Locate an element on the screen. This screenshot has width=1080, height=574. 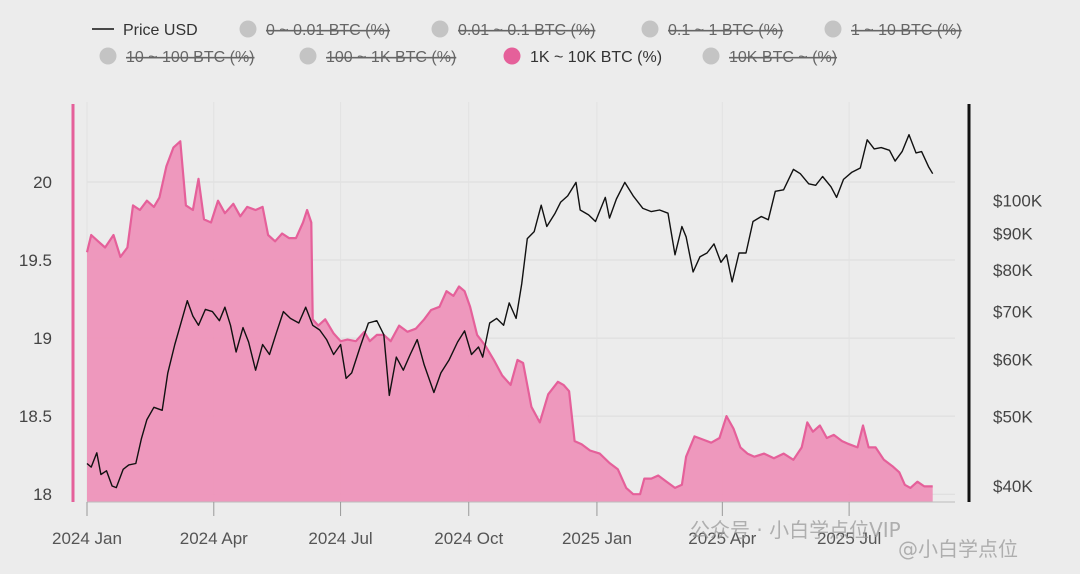
legend-item-1k-10k-btc: 1K ~ 10K BTC (%) is located at coordinates (583, 57).